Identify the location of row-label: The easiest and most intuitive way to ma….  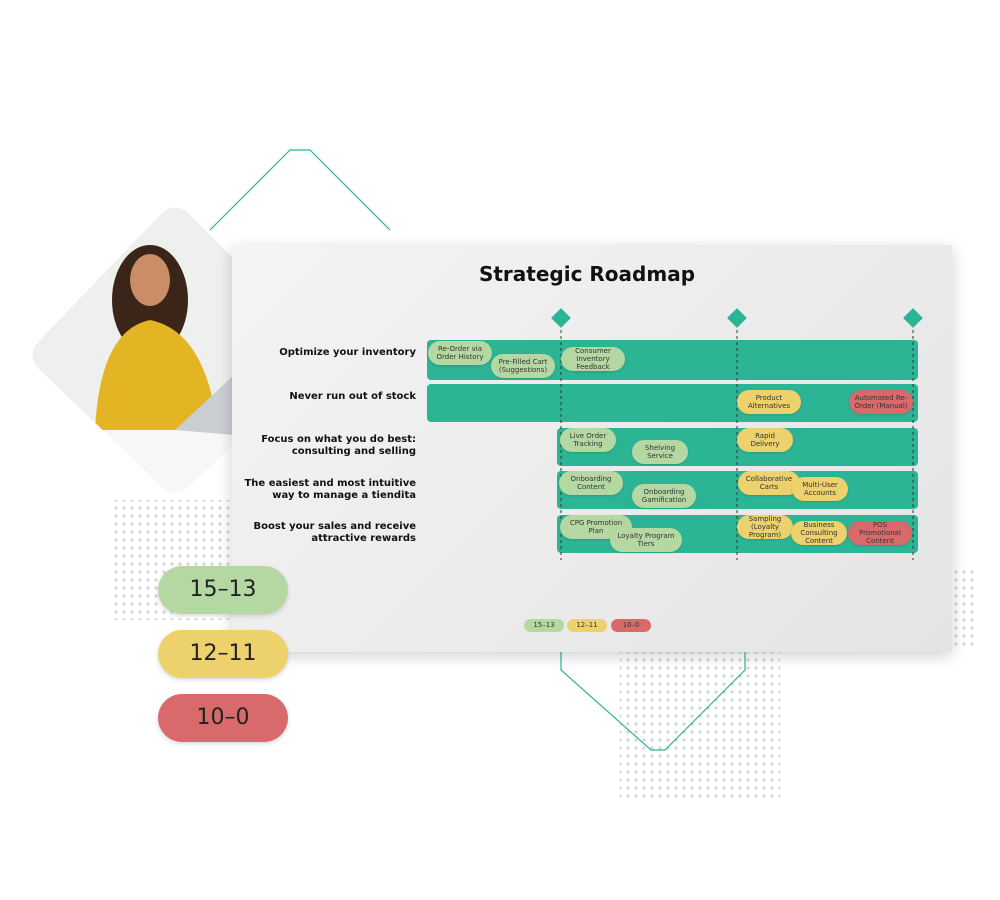
(330, 489).